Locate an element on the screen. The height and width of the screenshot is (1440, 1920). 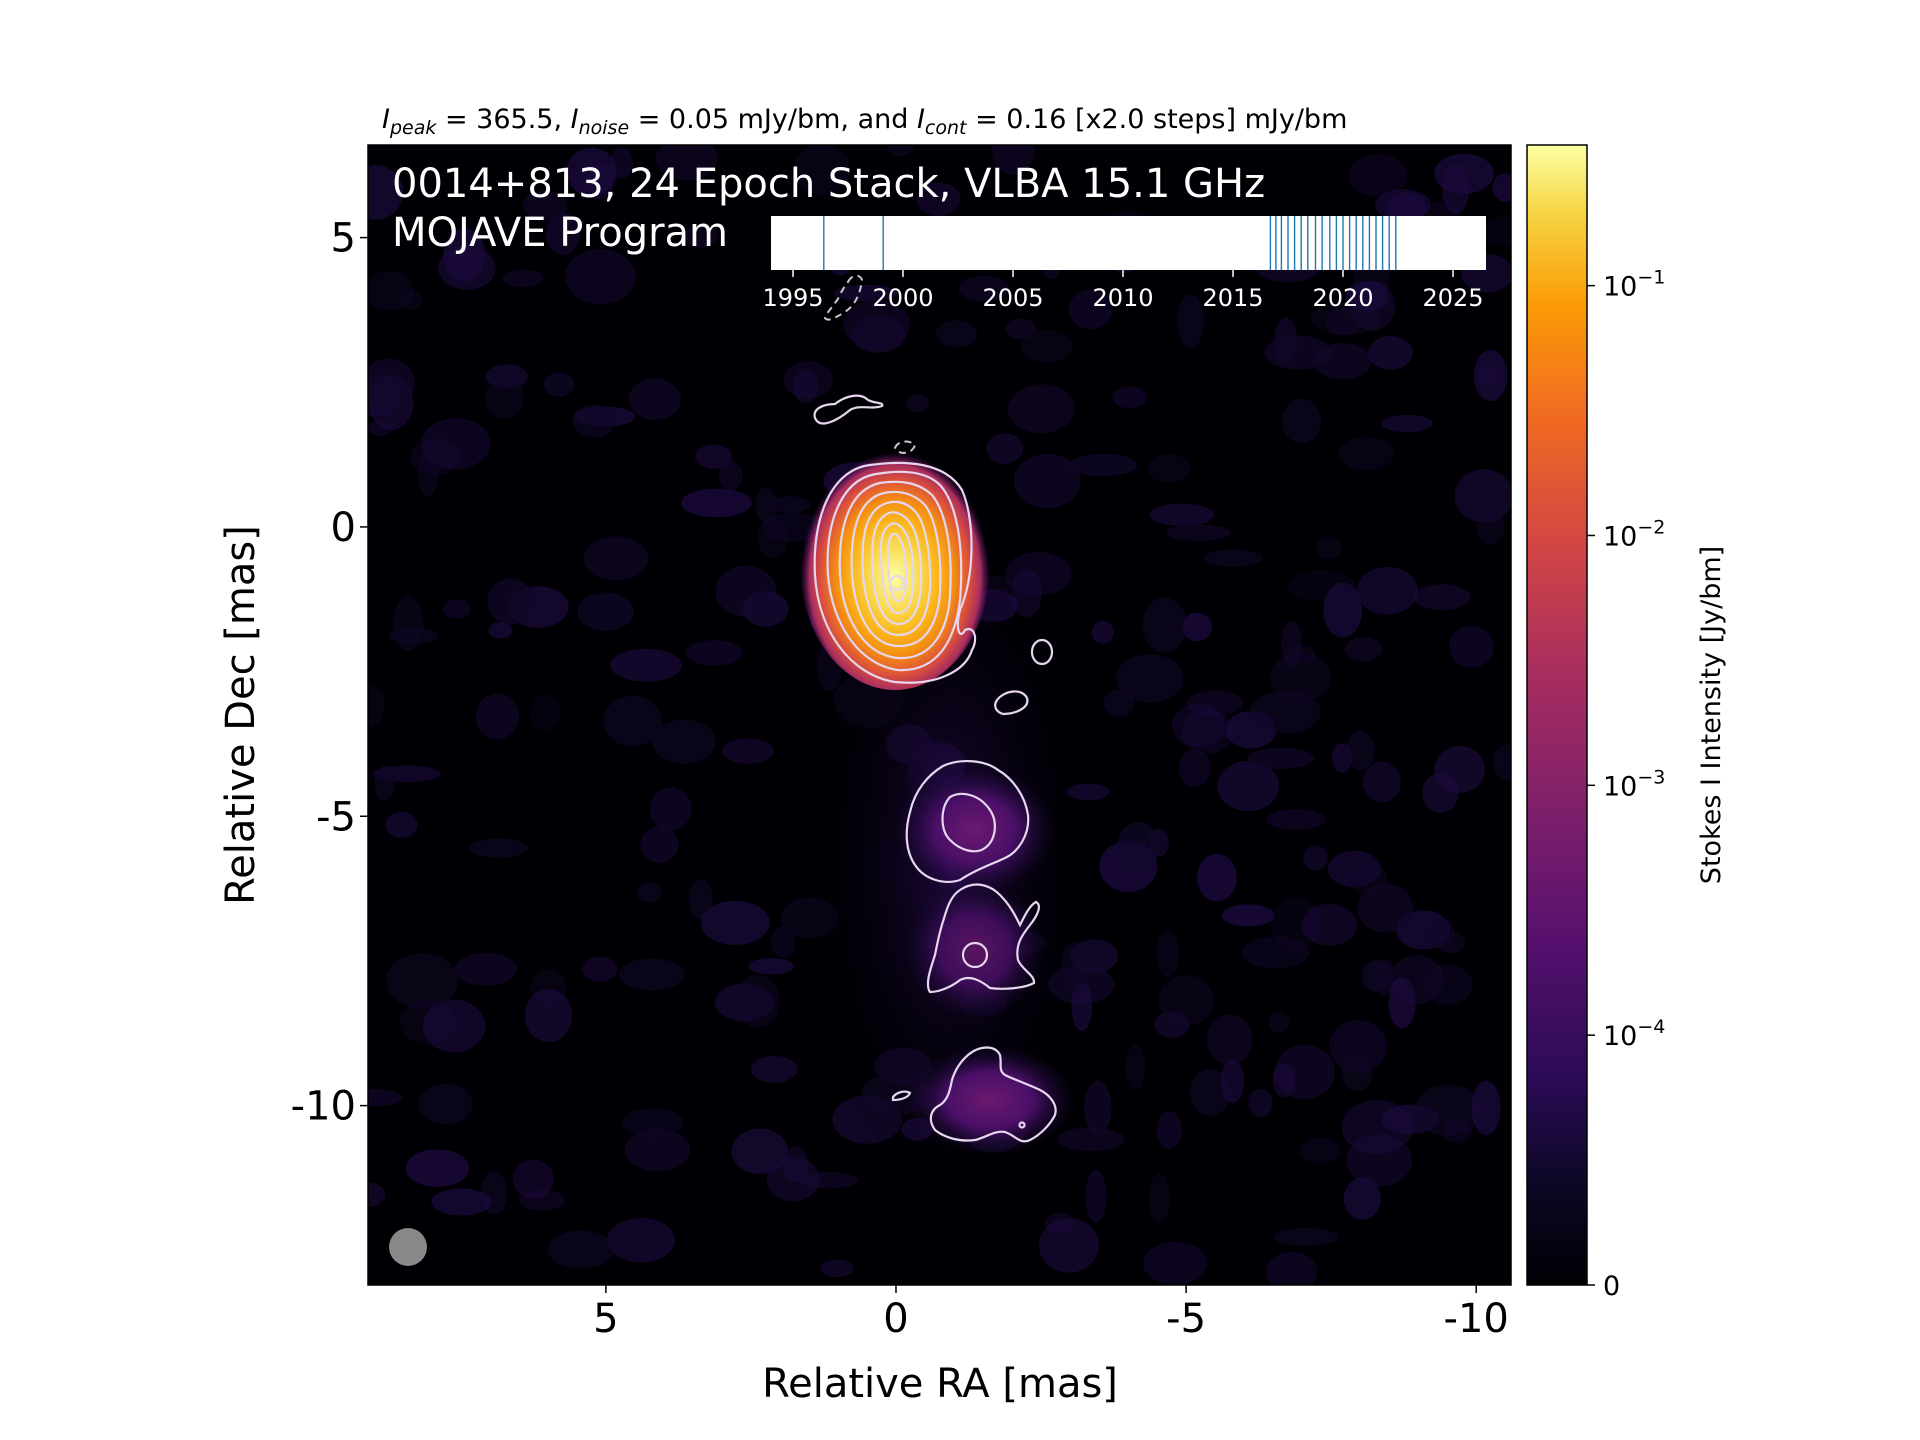
colorbar-tick-label: 10⁻³ is located at coordinates (1634, 784).